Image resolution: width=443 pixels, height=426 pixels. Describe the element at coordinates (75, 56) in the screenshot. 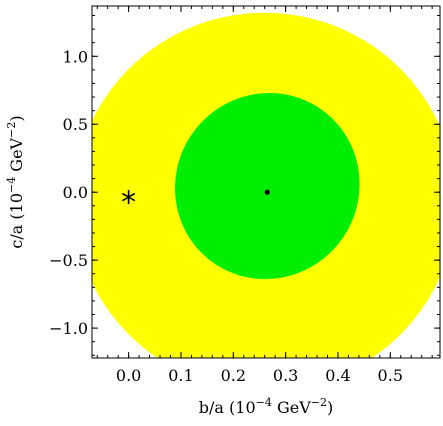

I see `y-tick-label: 1.0` at that location.